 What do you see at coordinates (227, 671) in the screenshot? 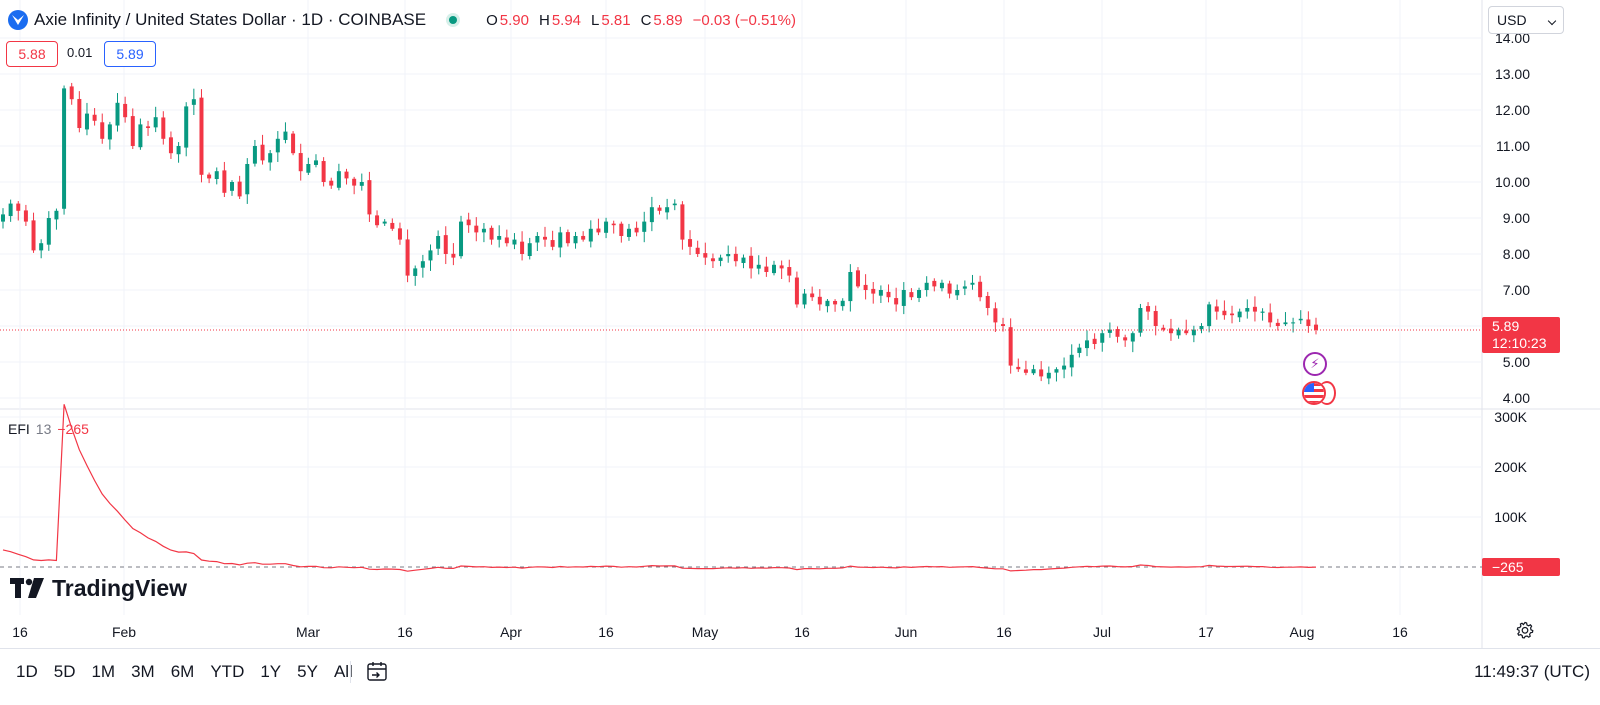
I see `range-ytd-button: YTD` at bounding box center [227, 671].